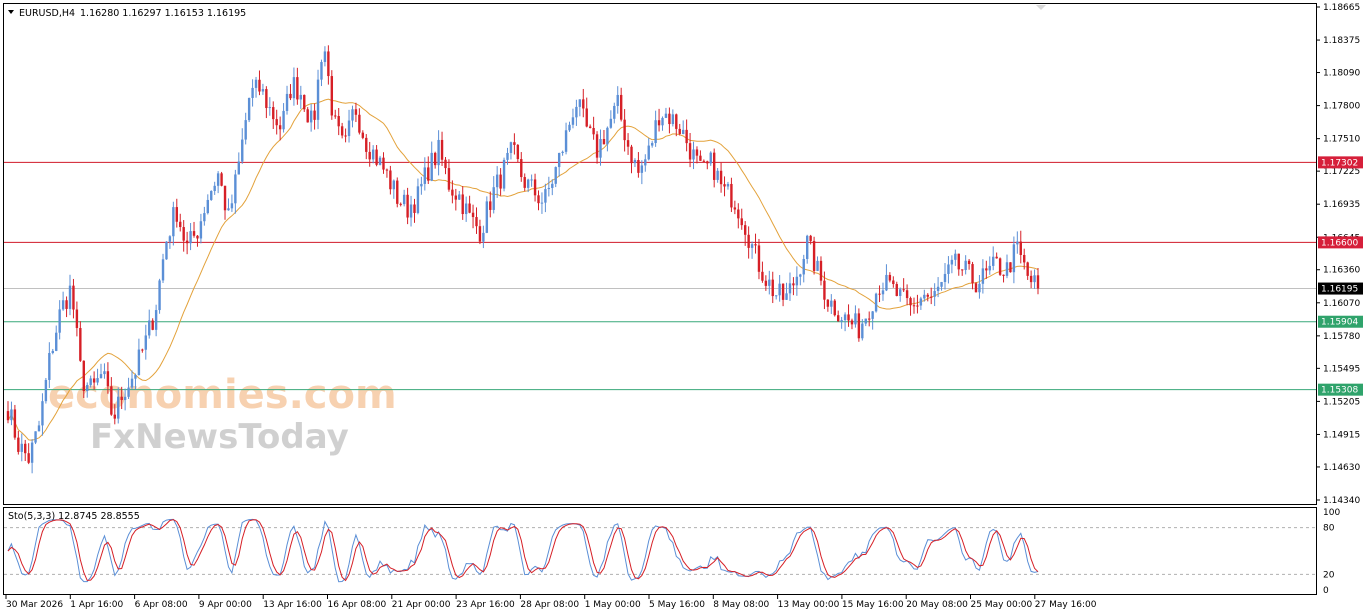 Image resolution: width=1366 pixels, height=615 pixels. What do you see at coordinates (74, 516) in the screenshot?
I see `stochastic-label: Sto(5,3,3) 12.8745 28.8555` at bounding box center [74, 516].